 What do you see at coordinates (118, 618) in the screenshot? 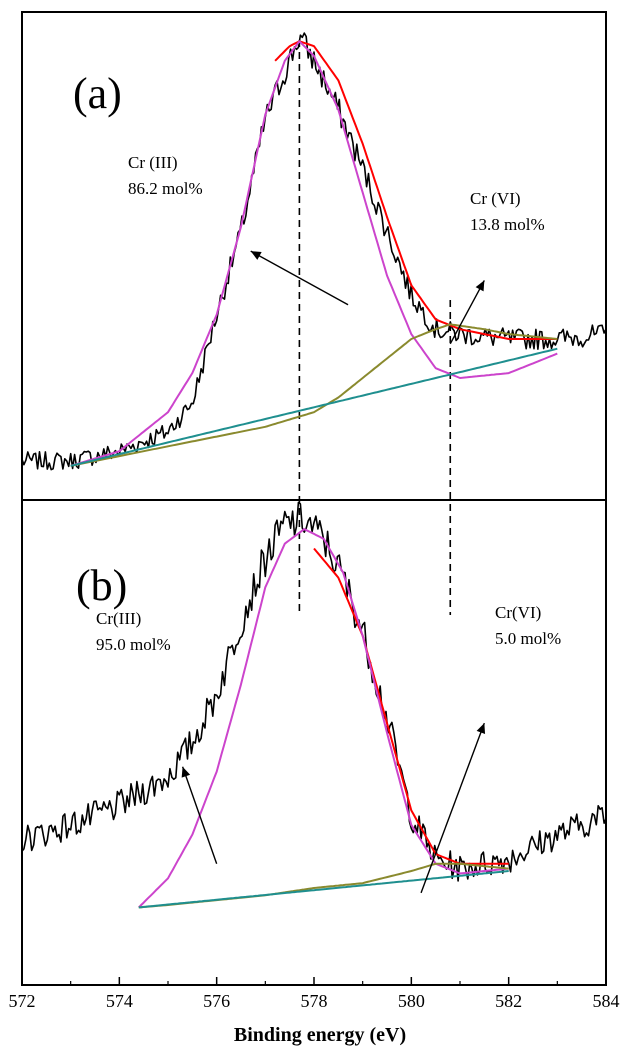
I see `annotation-species: Cr(III)` at bounding box center [118, 618].